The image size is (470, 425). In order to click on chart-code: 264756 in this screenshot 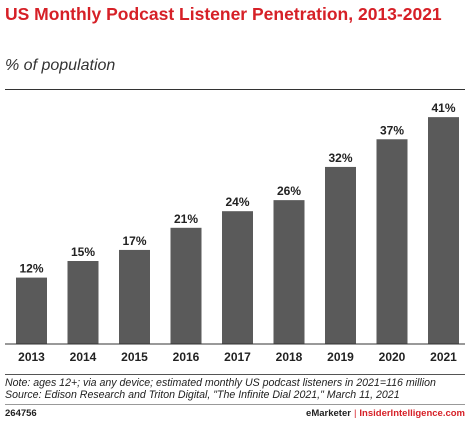, I will do `click(21, 413)`.